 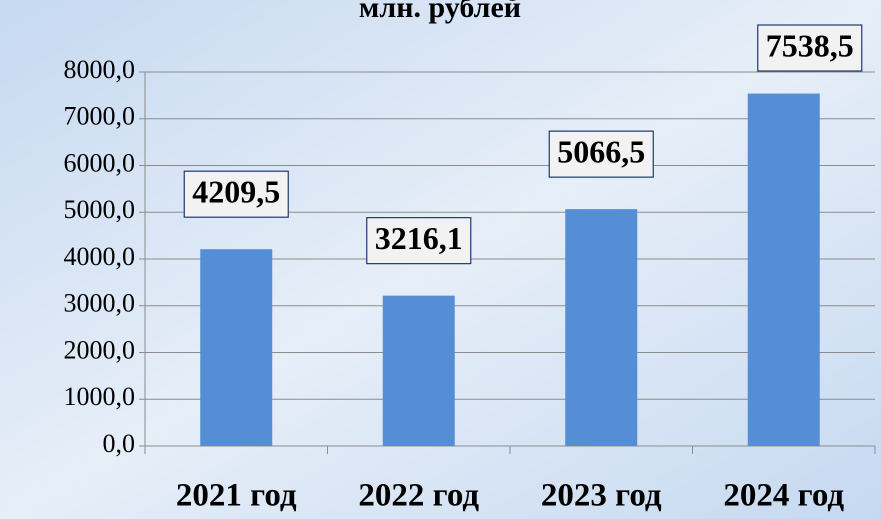 What do you see at coordinates (419, 238) in the screenshot?
I see `value-label: 3216,1` at bounding box center [419, 238].